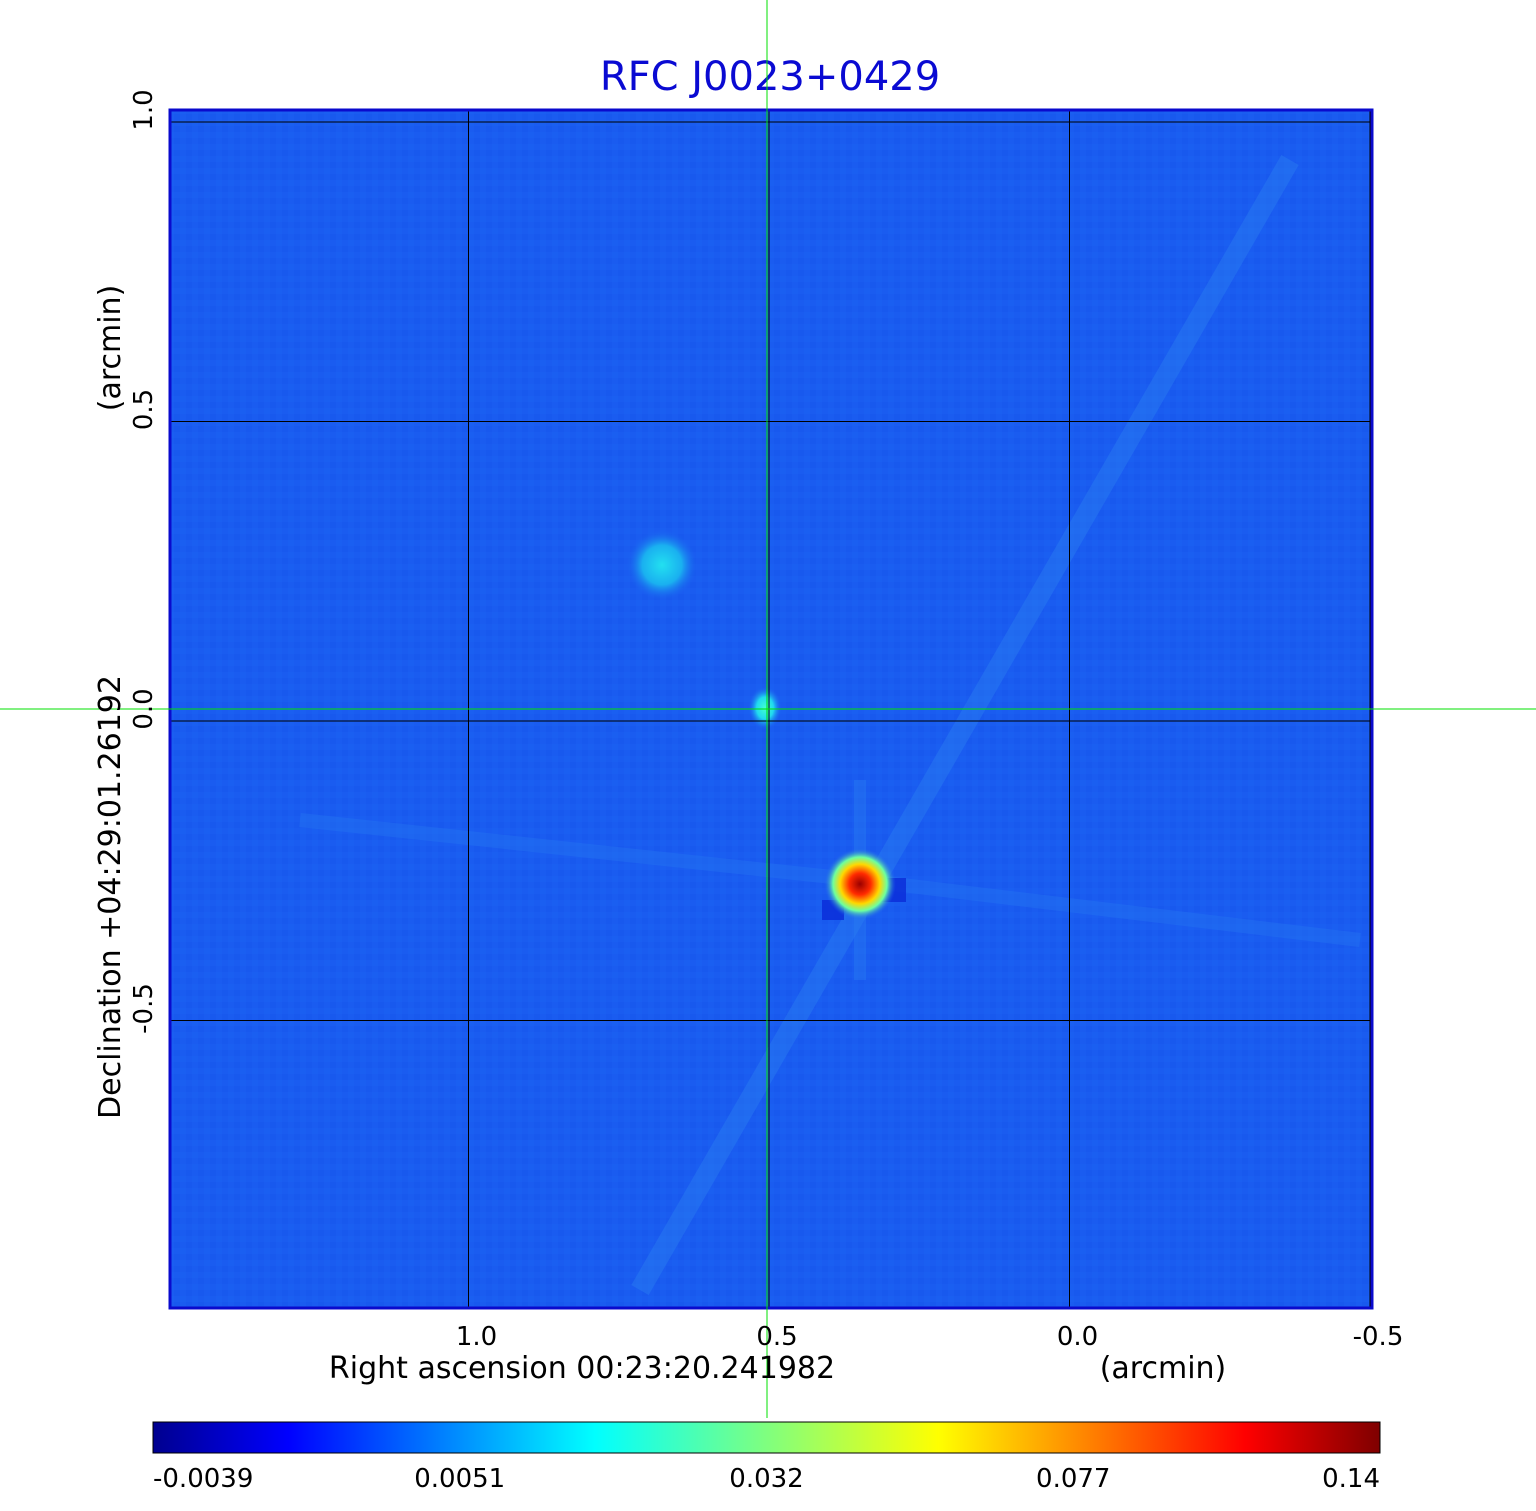  What do you see at coordinates (1378, 1337) in the screenshot?
I see `x-tick-label: -0.5` at bounding box center [1378, 1337].